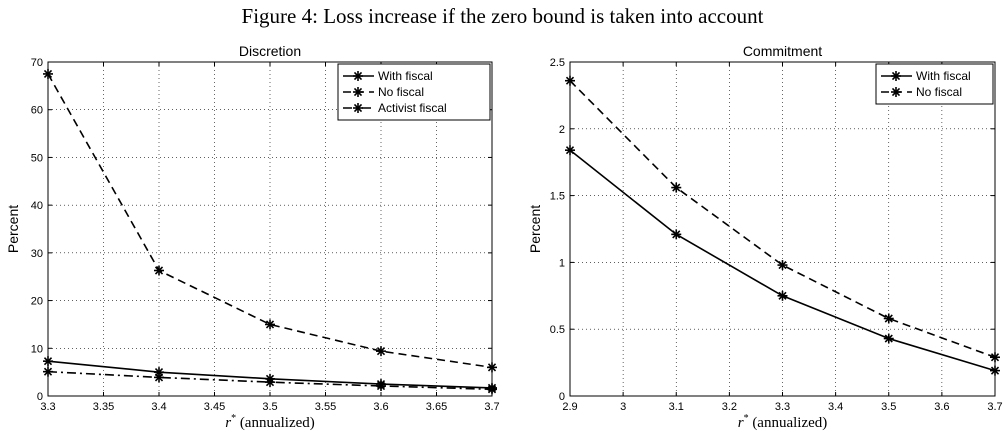  I want to click on y-tick-label: 20, so click(37, 302).